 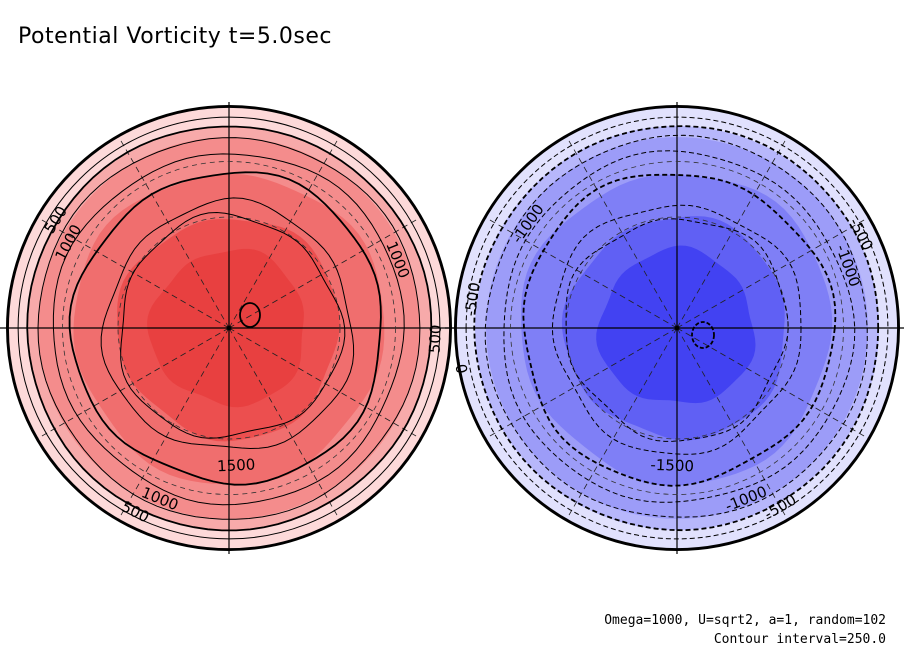 What do you see at coordinates (175, 36) in the screenshot?
I see `plot-title: Potential Vorticity t=5.0sec` at bounding box center [175, 36].